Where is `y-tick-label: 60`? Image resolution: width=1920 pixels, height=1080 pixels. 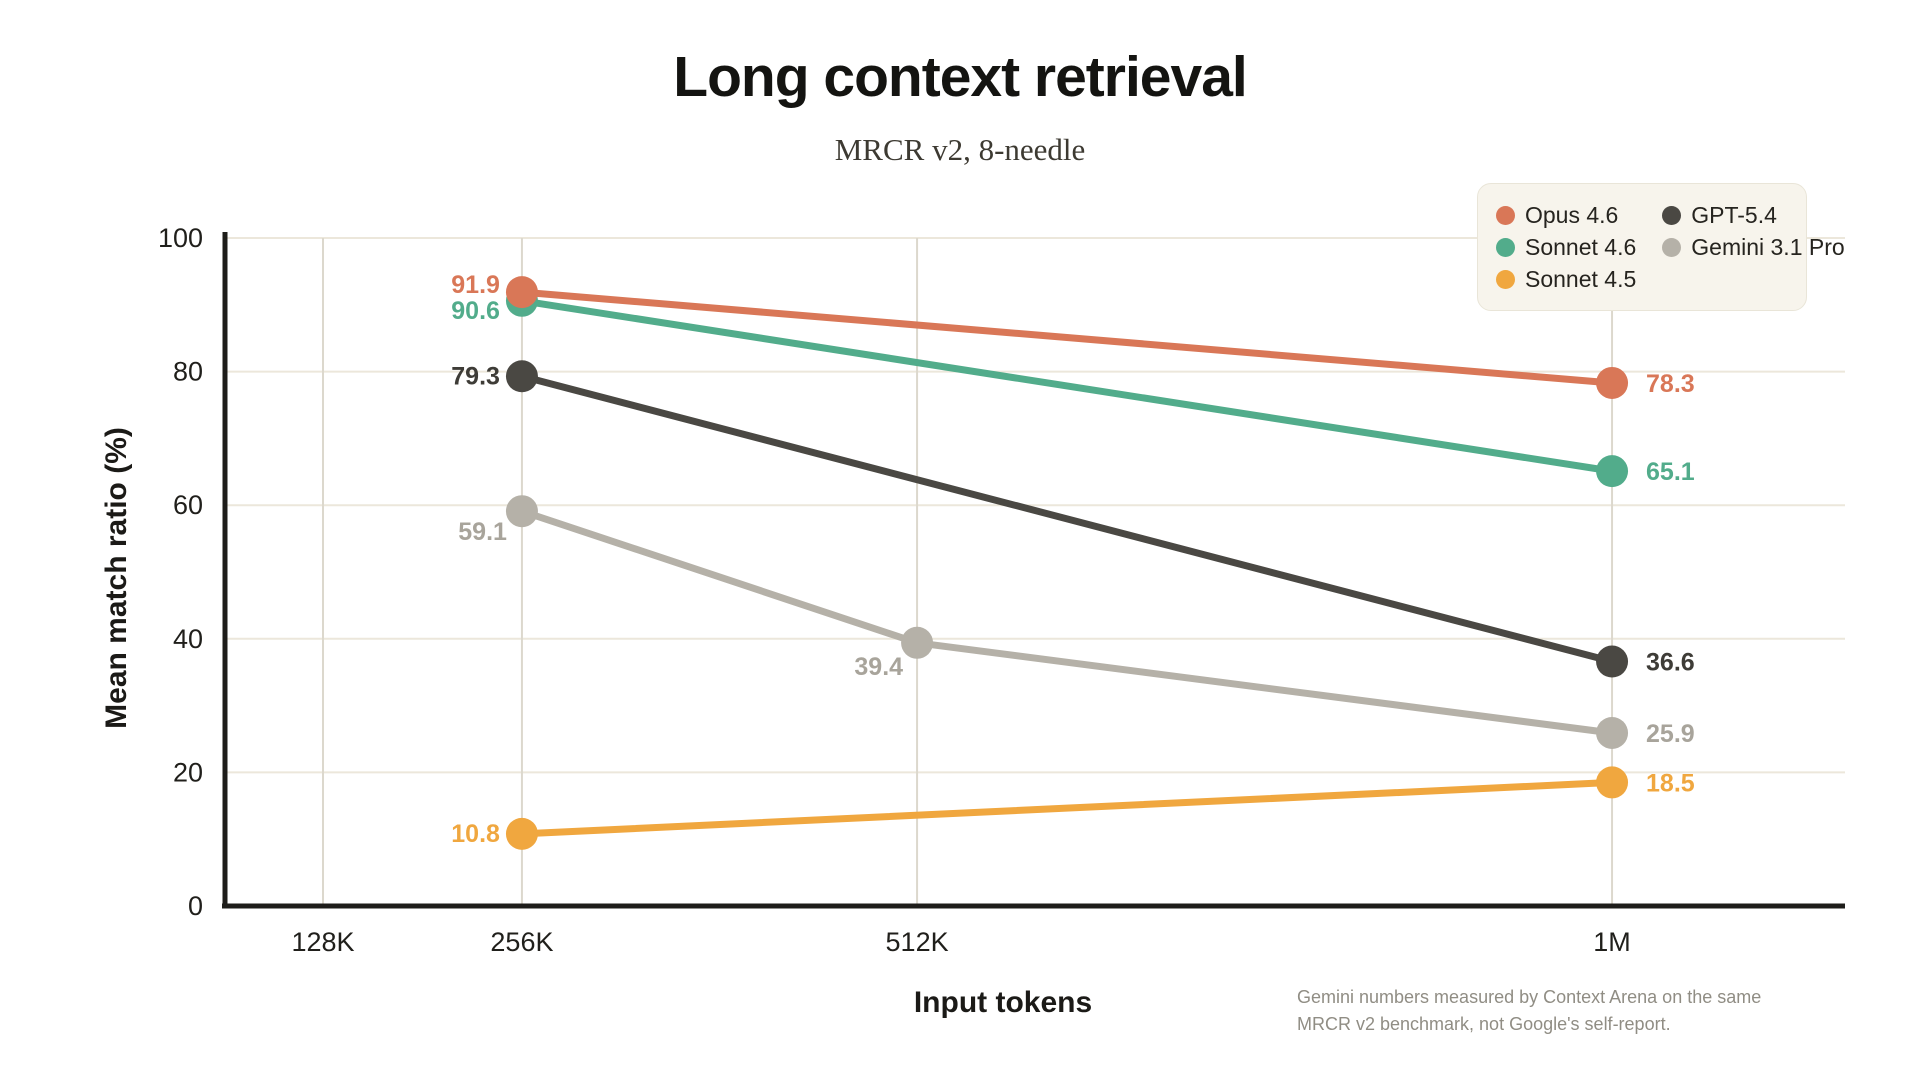 y-tick-label: 60 is located at coordinates (188, 505).